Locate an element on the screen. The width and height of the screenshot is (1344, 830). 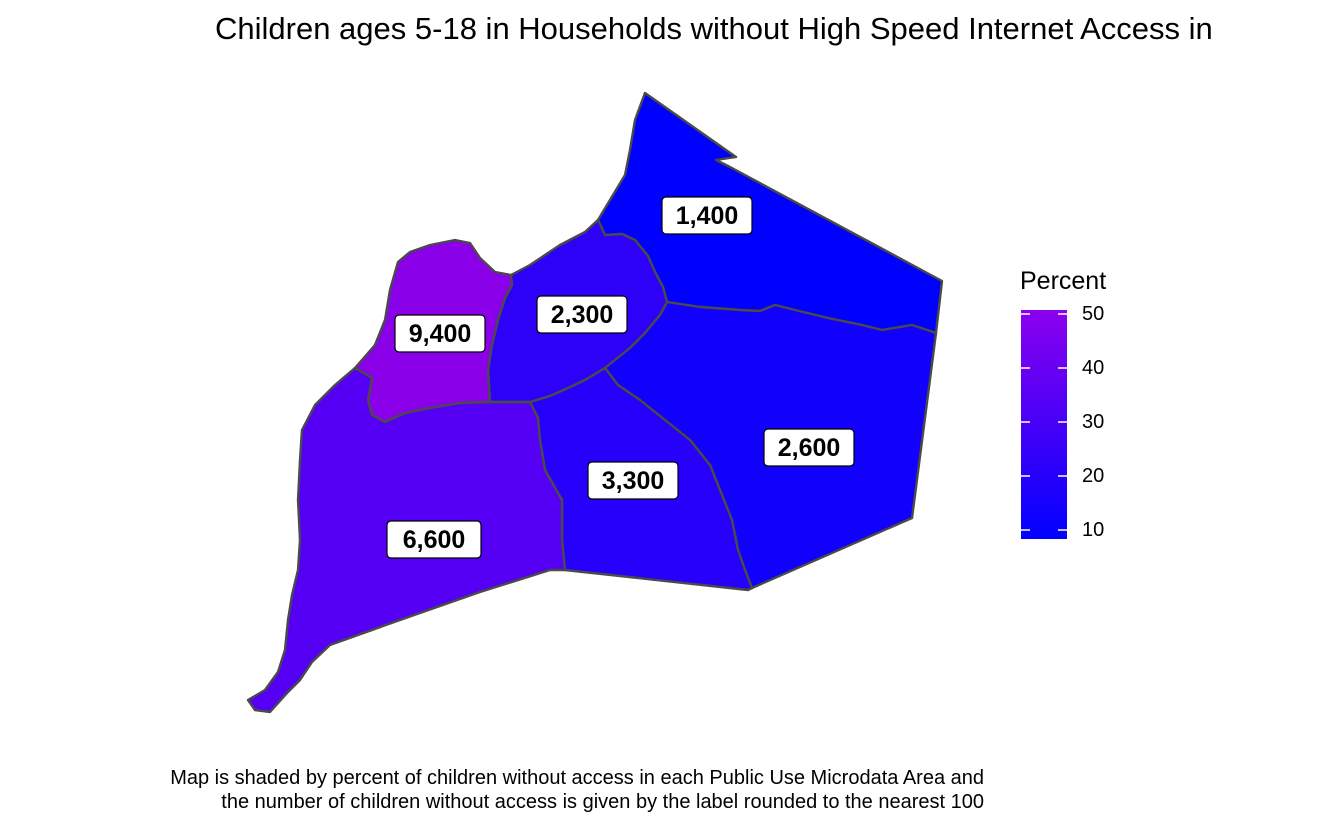
region-label-southeast: 2,600 is located at coordinates (809, 447).